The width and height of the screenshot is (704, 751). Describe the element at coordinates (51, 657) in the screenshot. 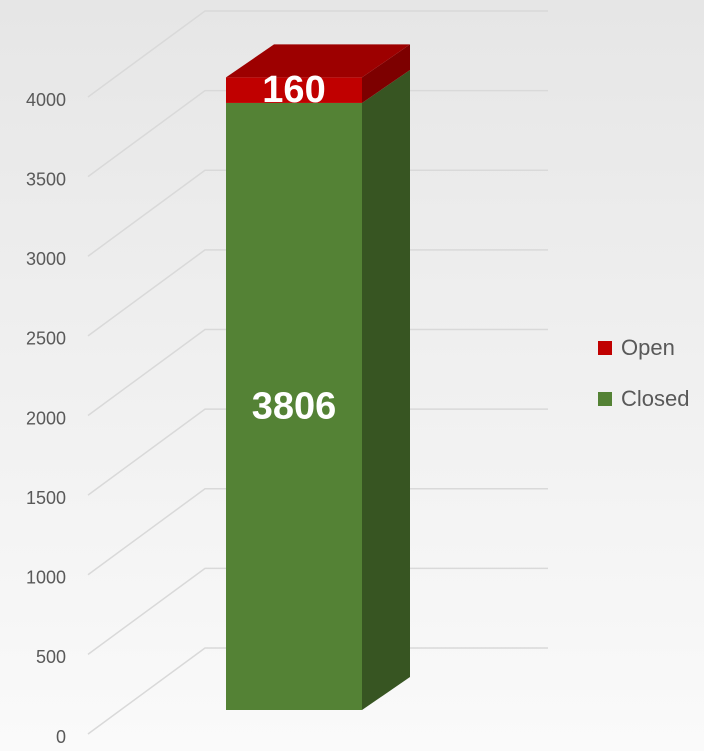

I see `y-tick-label: 500` at that location.